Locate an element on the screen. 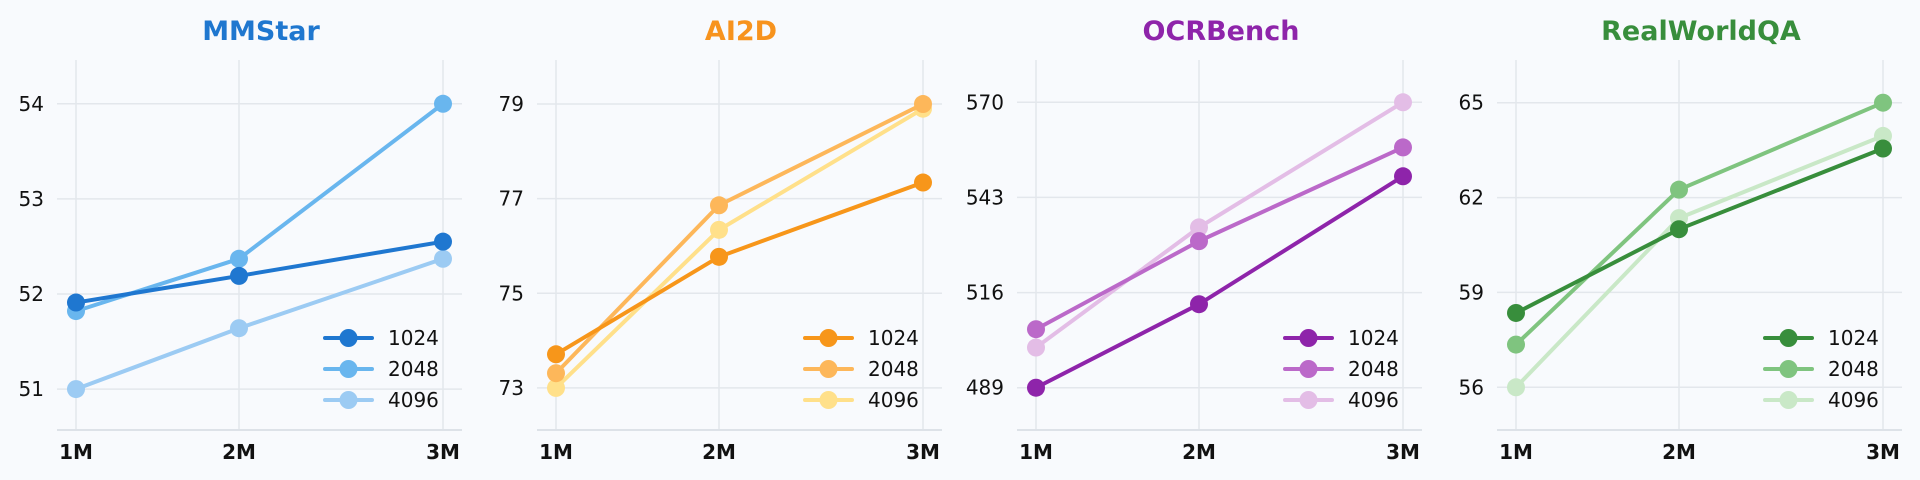 This screenshot has width=1920, height=480. chart-title: MMStar is located at coordinates (261, 31).